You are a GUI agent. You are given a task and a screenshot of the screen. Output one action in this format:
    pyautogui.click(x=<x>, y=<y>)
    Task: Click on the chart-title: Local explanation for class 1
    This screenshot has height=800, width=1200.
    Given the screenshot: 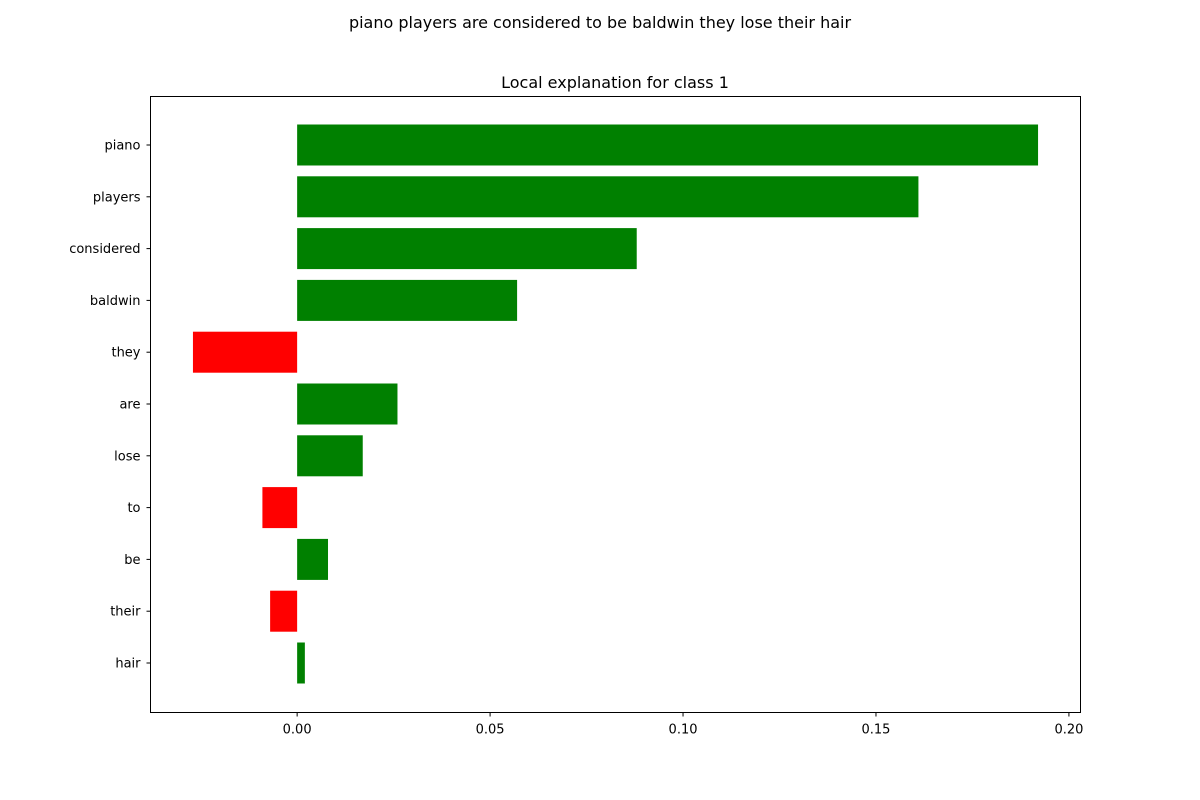 What is the action you would take?
    pyautogui.click(x=615, y=82)
    